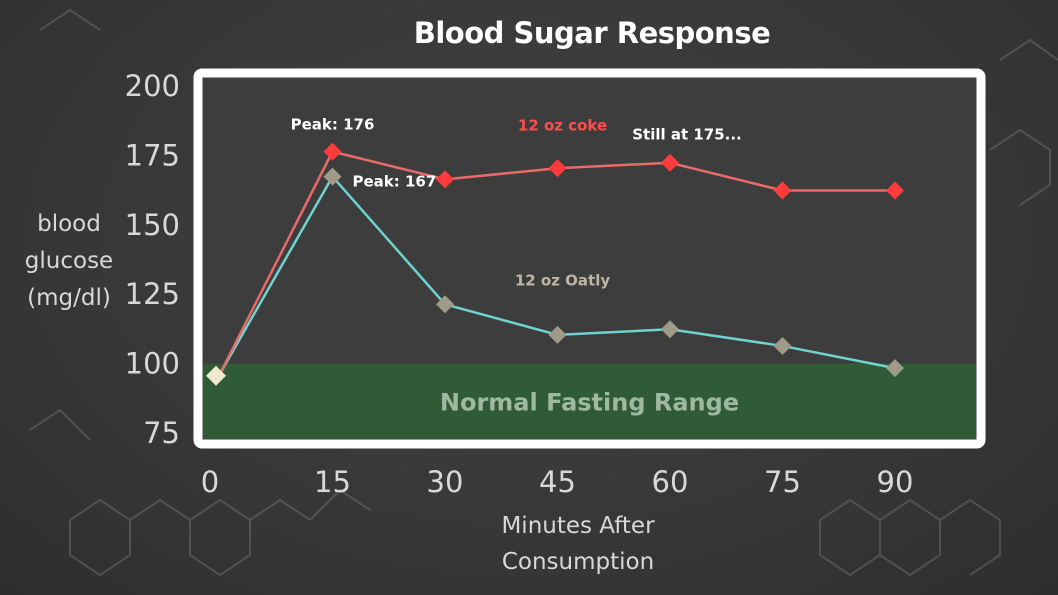 The width and height of the screenshot is (1058, 595). I want to click on x-tick-label: 60, so click(670, 482).